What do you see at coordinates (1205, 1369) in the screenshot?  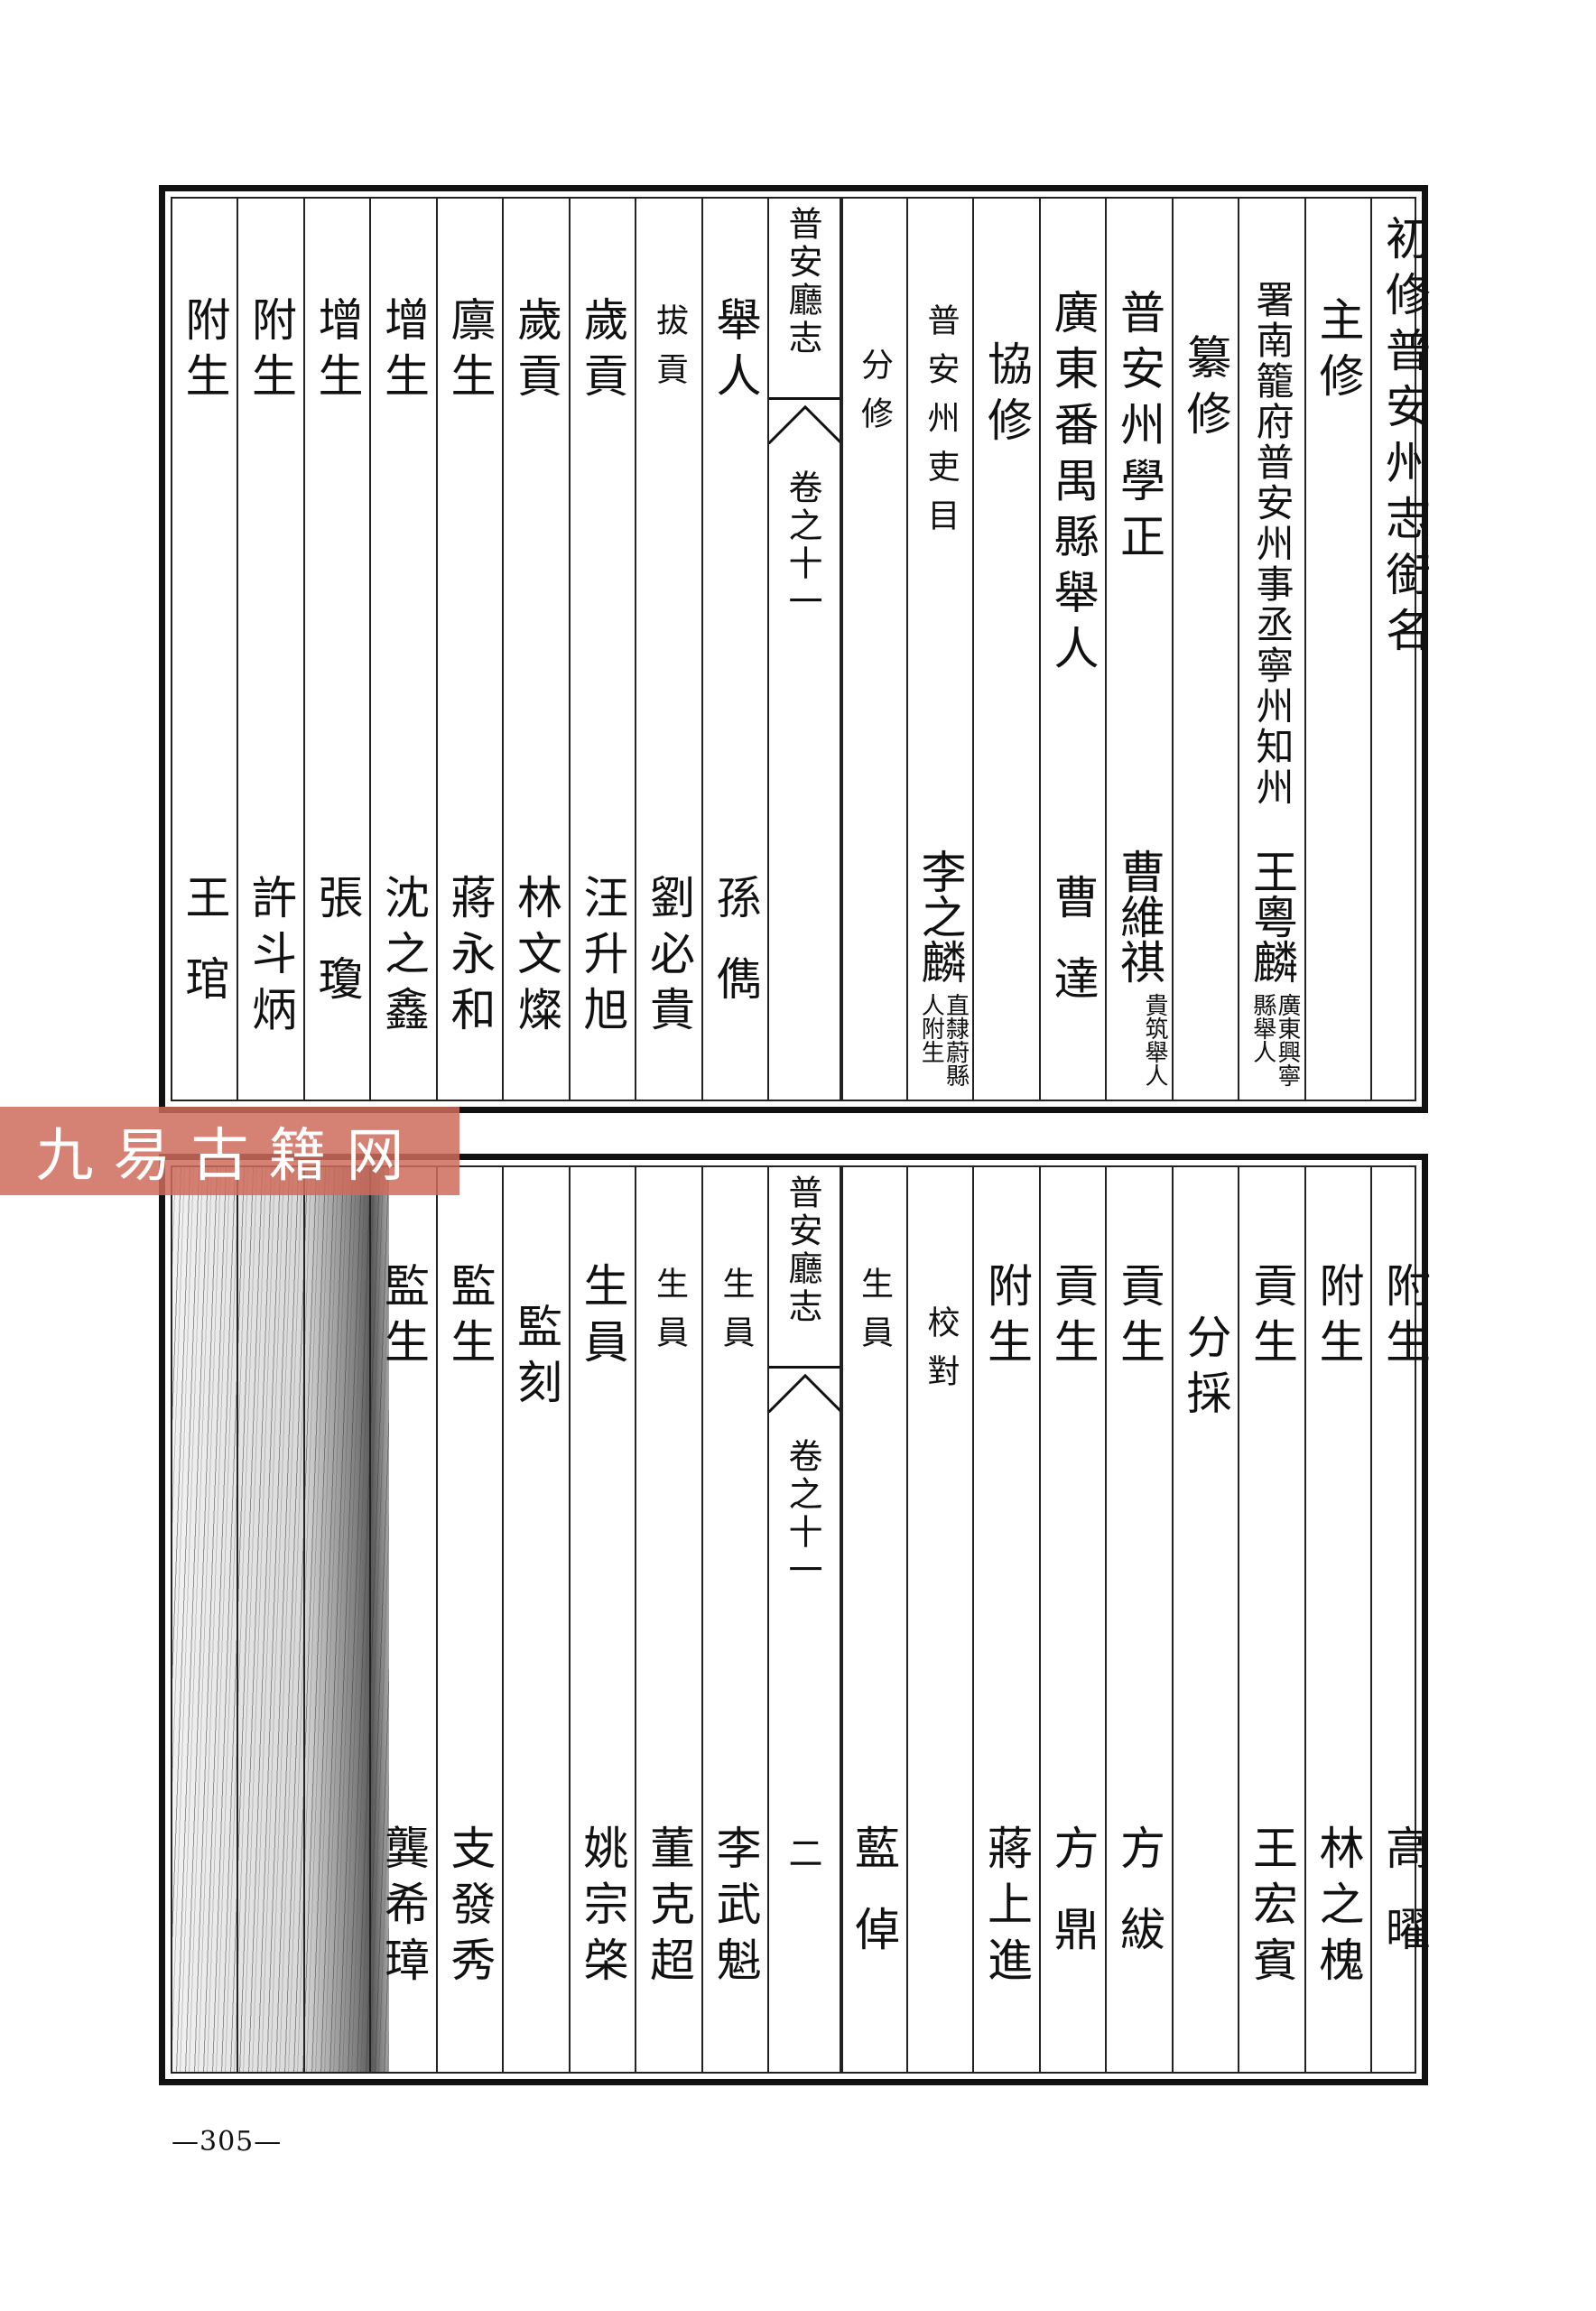 I see `column-label: 分採` at bounding box center [1205, 1369].